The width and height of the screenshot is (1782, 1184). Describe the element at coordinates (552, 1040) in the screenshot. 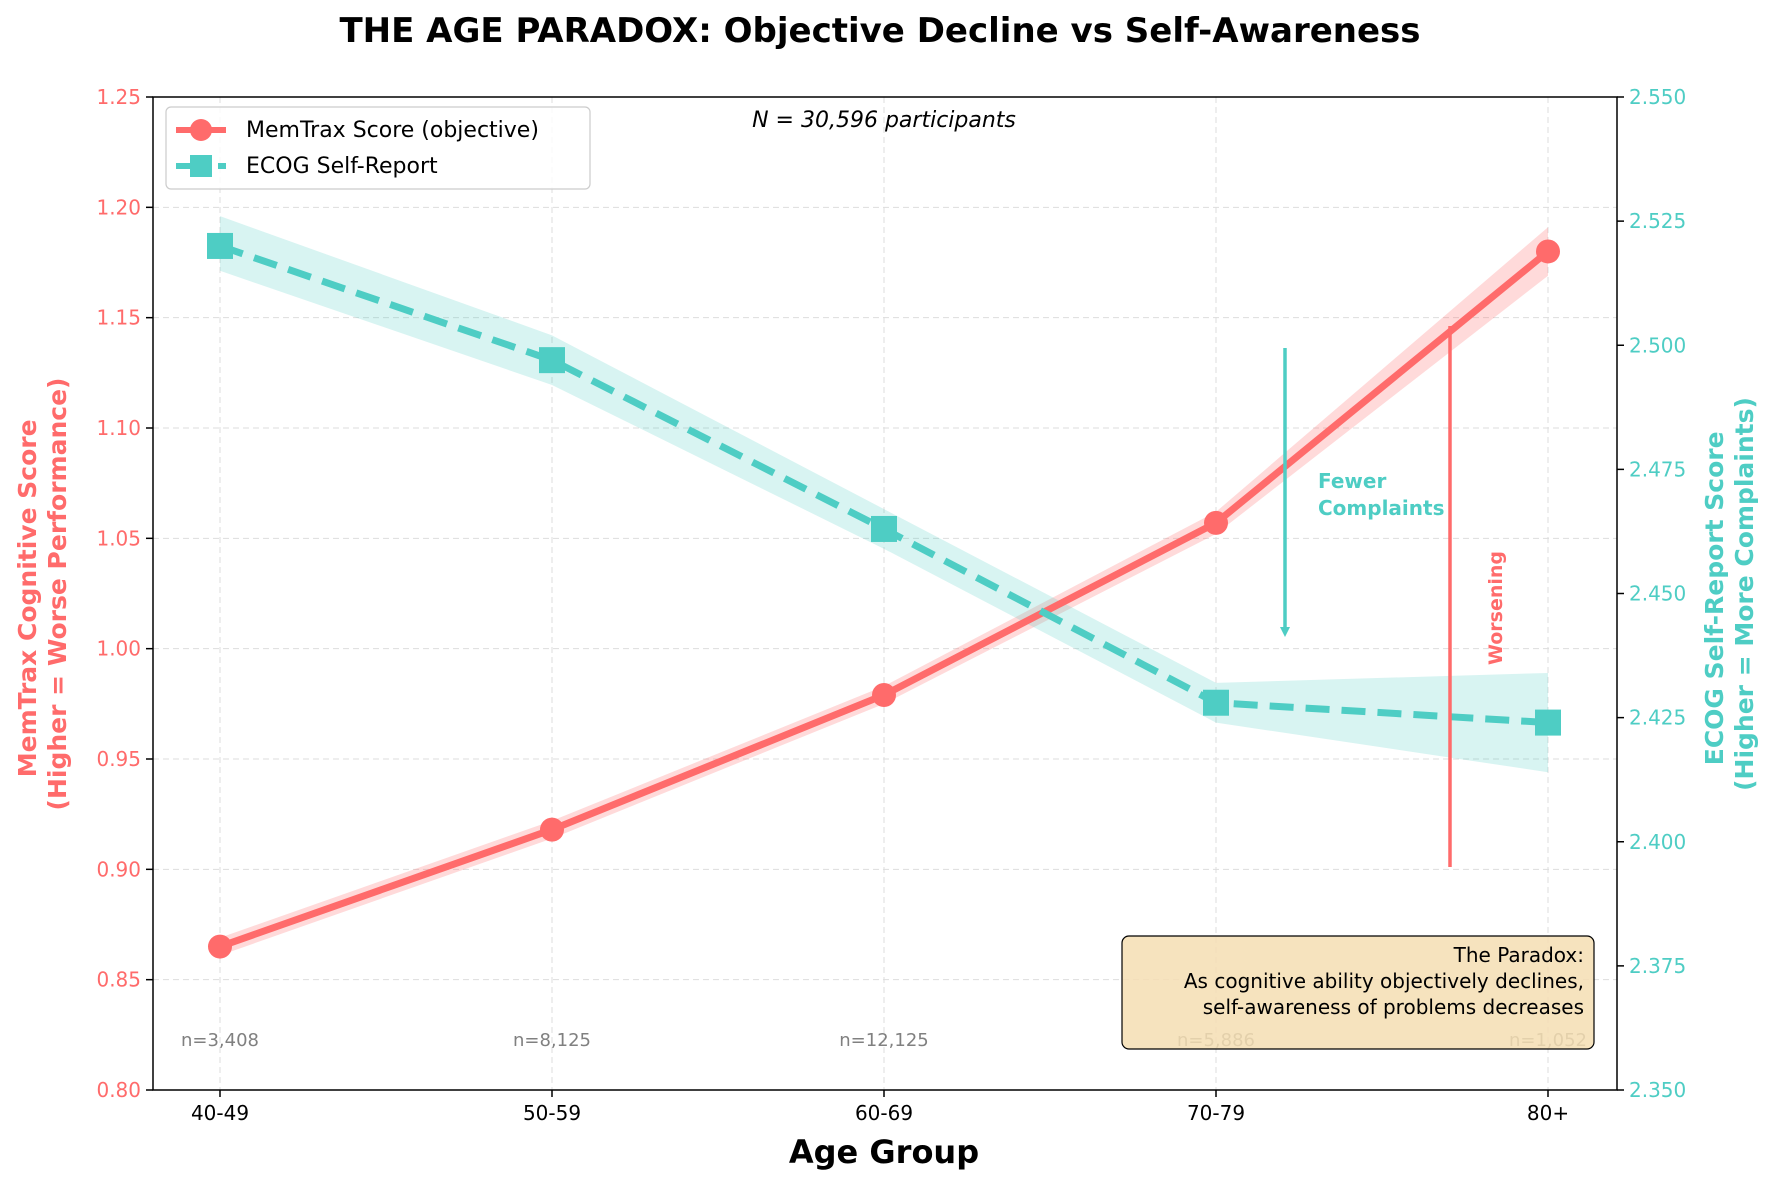

I see `sample-size-label-1: n=8,125` at that location.